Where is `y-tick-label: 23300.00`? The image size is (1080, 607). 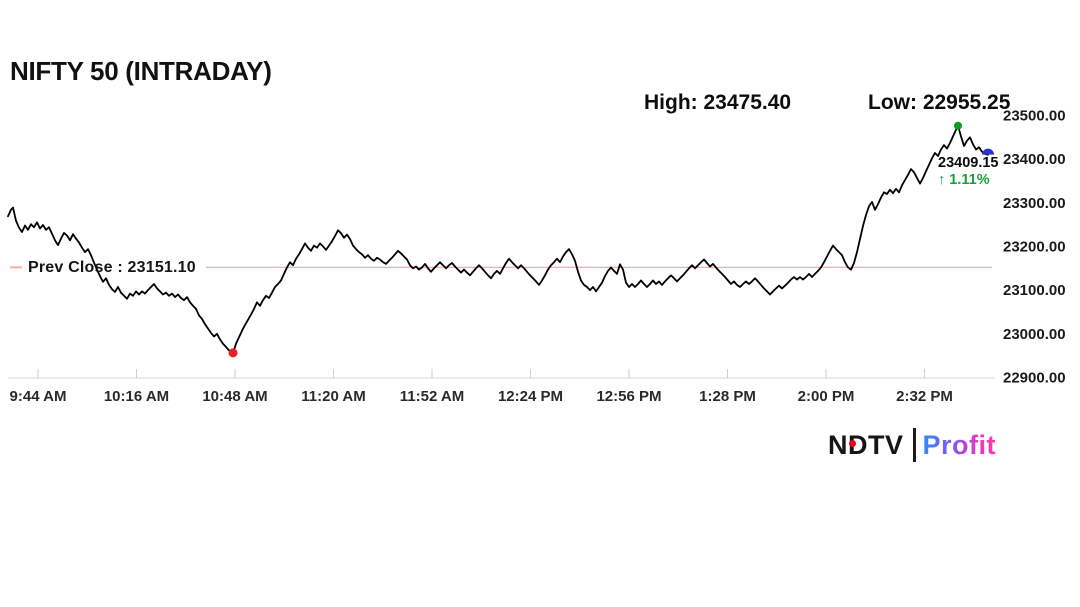
y-tick-label: 23300.00 is located at coordinates (1034, 203).